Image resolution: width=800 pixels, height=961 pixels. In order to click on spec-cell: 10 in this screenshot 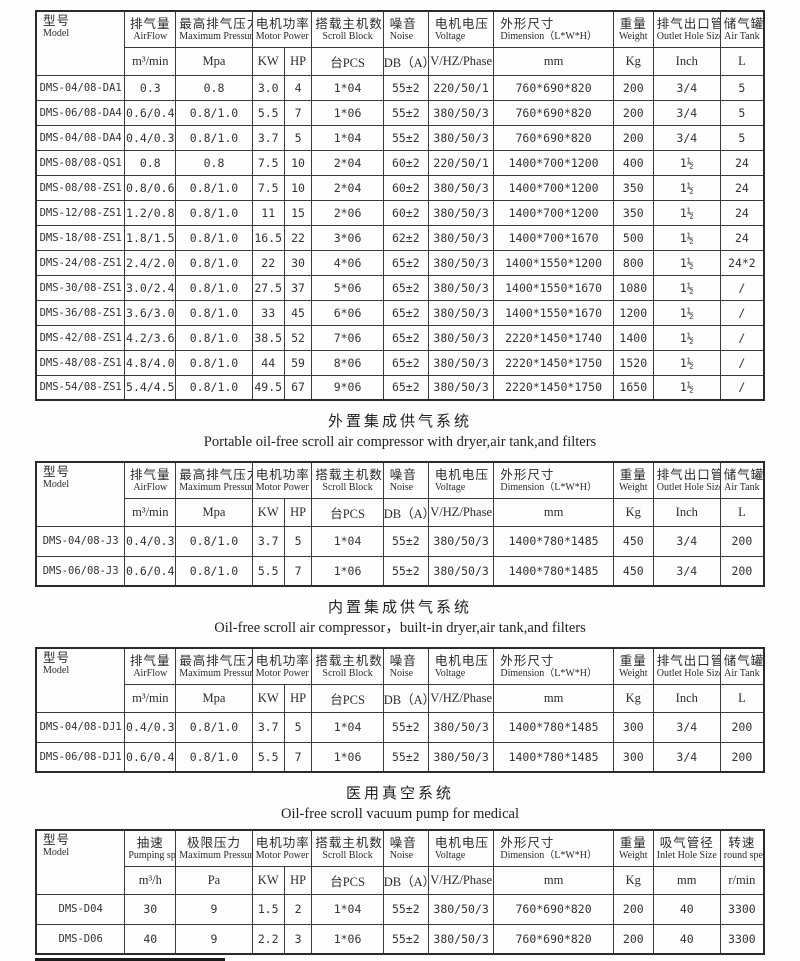, I will do `click(298, 187)`.